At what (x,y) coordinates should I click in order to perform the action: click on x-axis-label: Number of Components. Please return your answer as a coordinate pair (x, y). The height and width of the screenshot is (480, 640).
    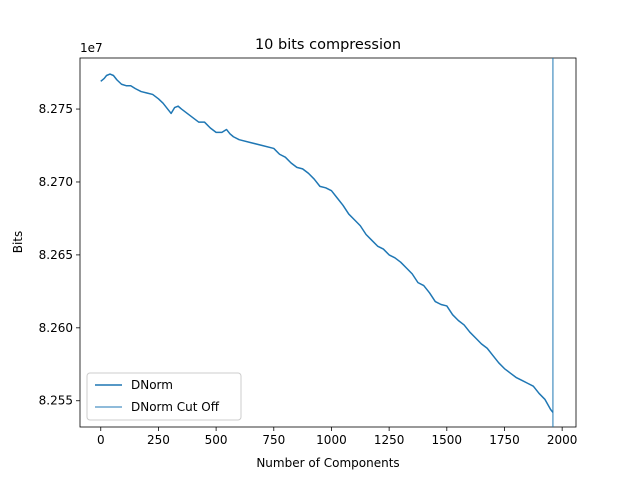
    Looking at the image, I should click on (327, 463).